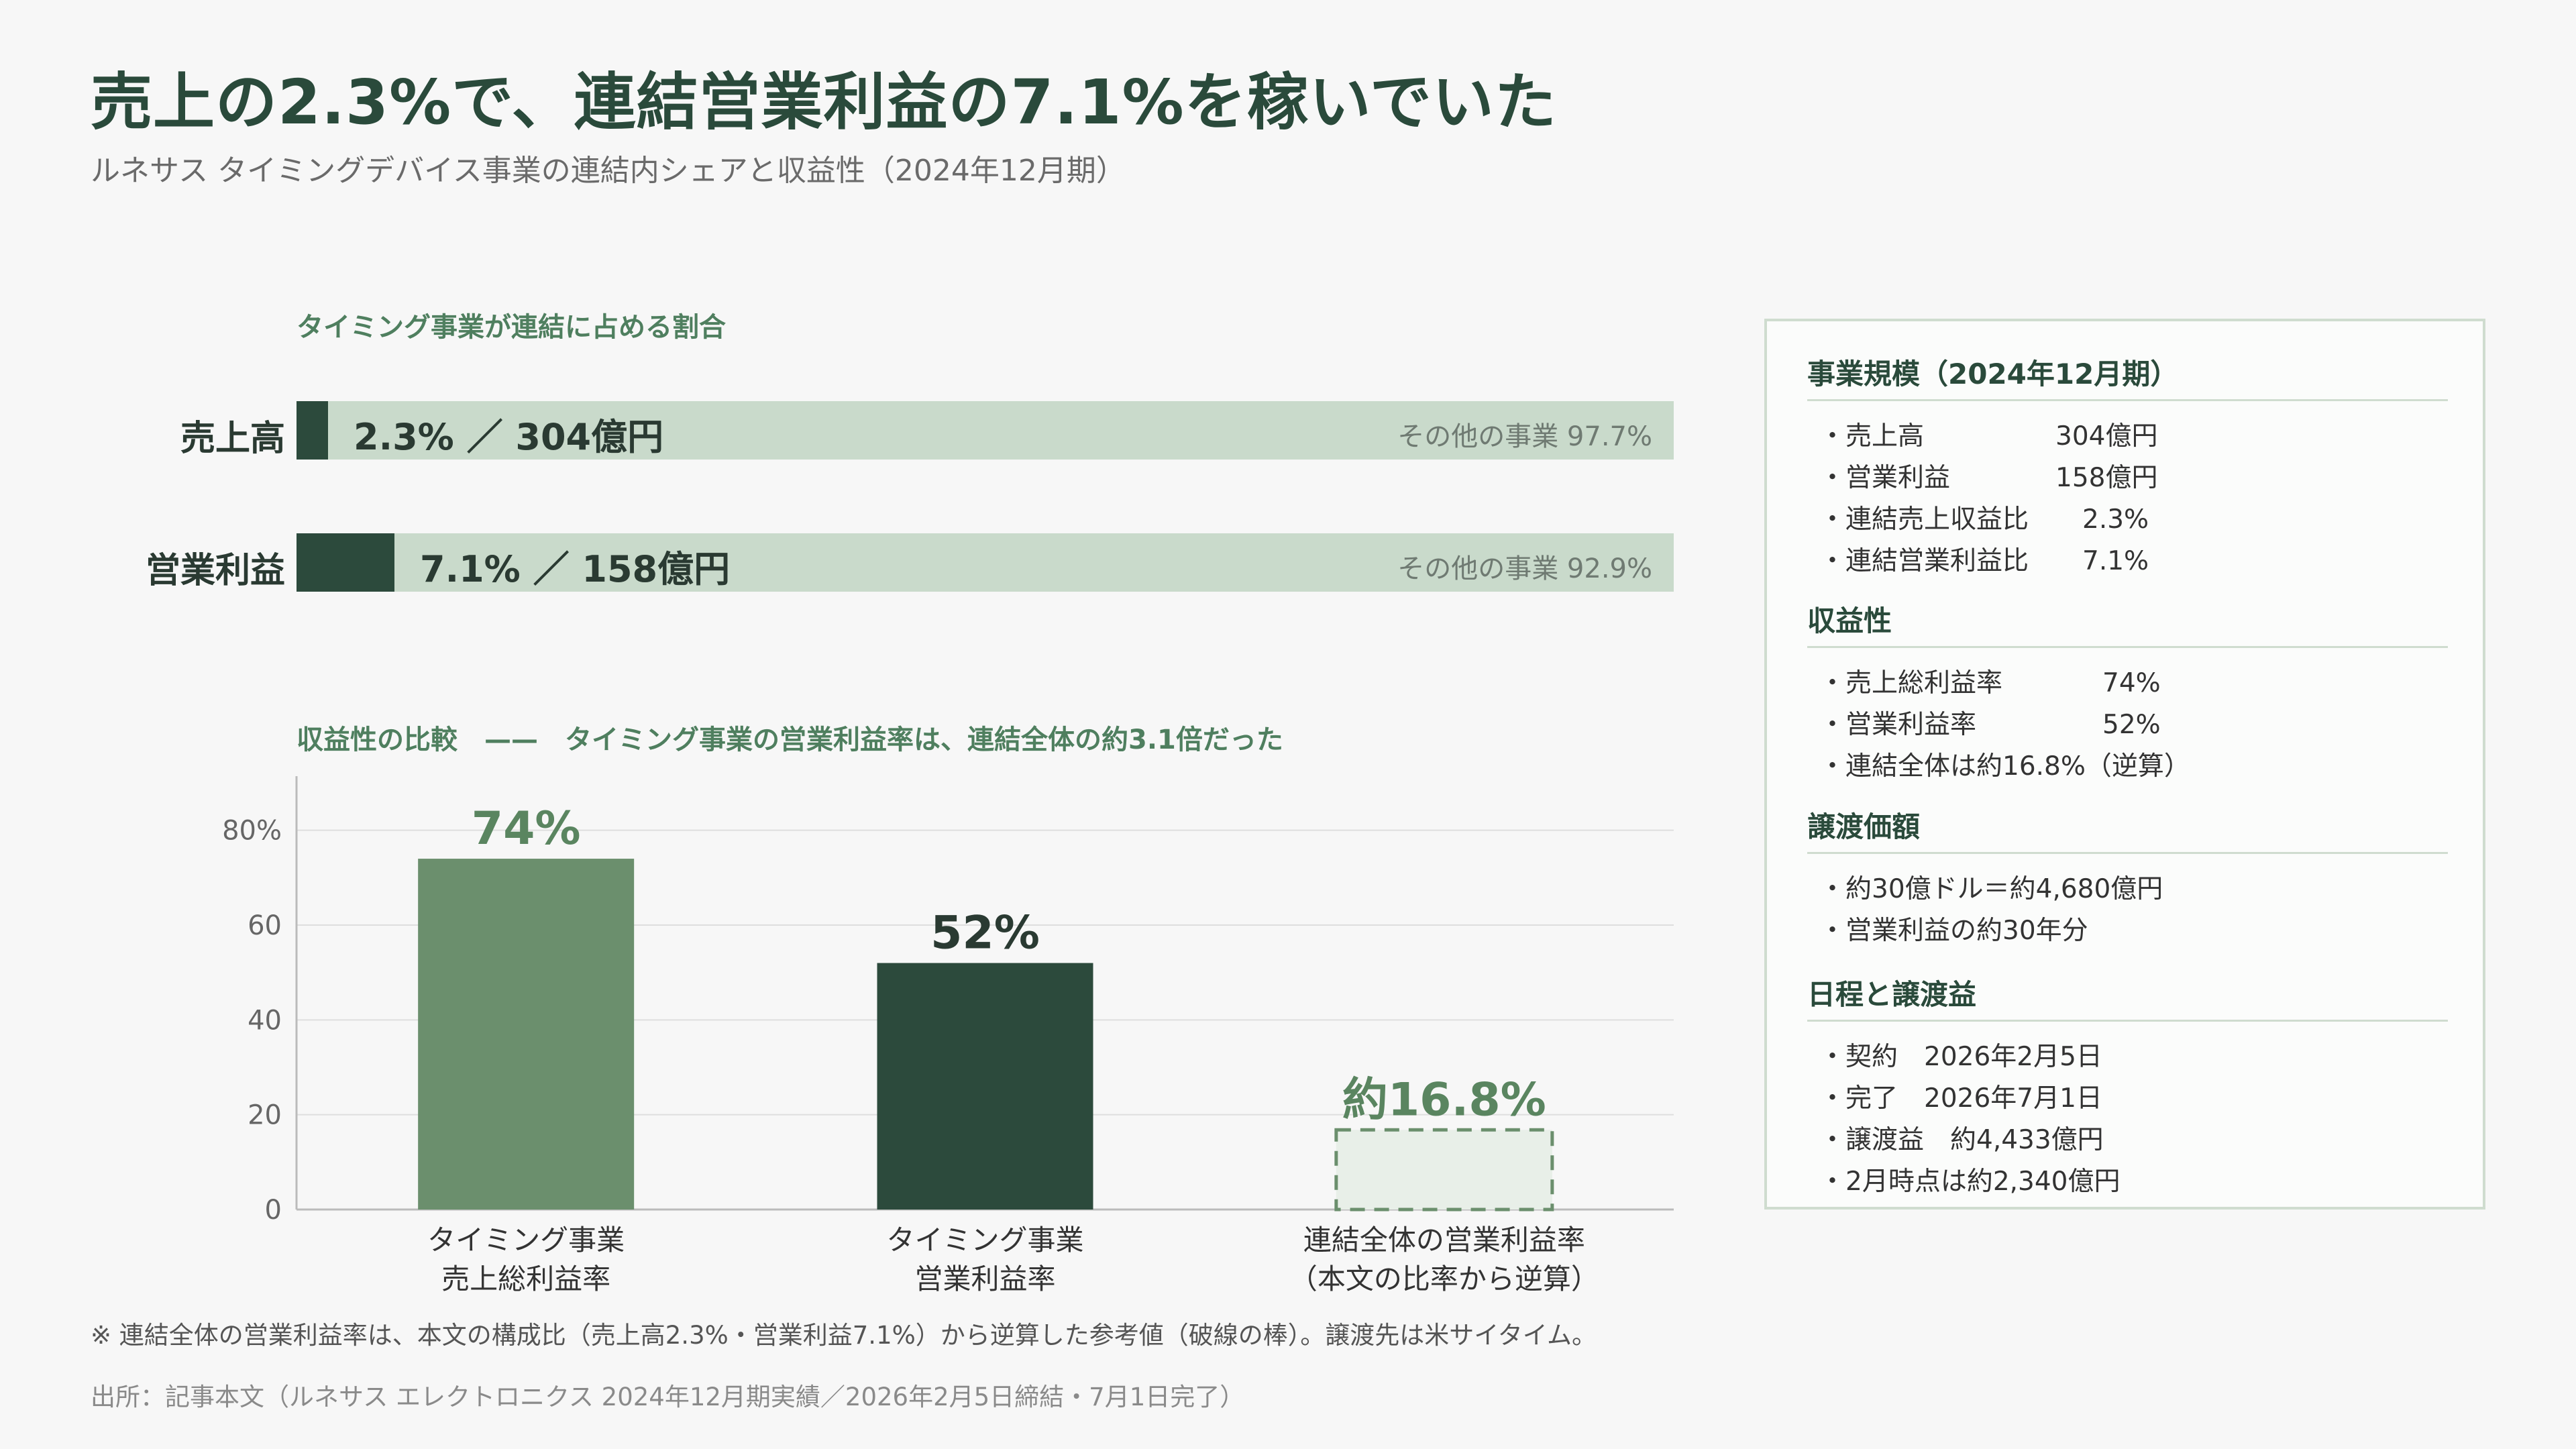 This screenshot has width=2576, height=1449. What do you see at coordinates (1524, 568) in the screenshot?
I see `share-bar-other-label: その他の事業 92.9%` at bounding box center [1524, 568].